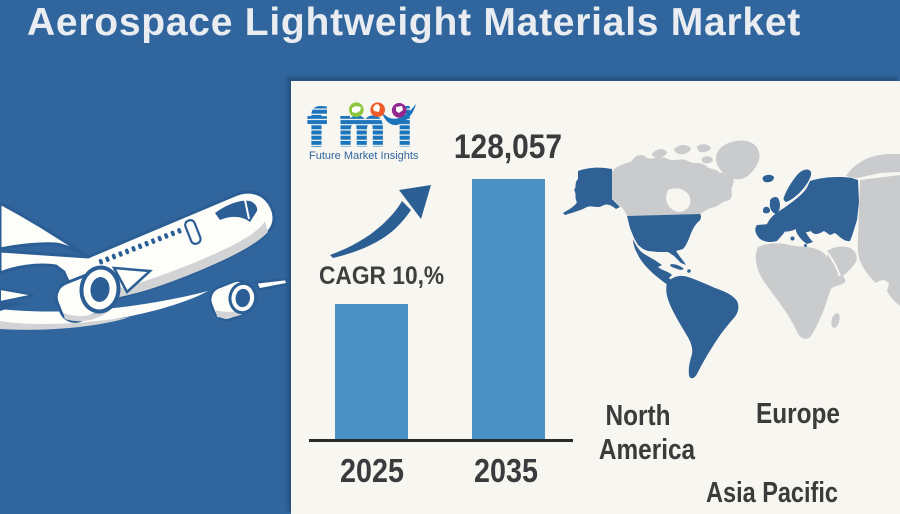  Describe the element at coordinates (366, 128) in the screenshot. I see `svg-text: fmi` at that location.